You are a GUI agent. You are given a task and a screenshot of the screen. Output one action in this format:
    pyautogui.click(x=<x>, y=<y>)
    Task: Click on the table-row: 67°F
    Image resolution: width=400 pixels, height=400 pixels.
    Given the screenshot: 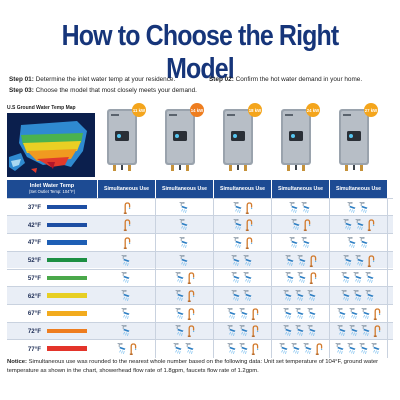 What is the action you would take?
    pyautogui.click(x=200, y=313)
    